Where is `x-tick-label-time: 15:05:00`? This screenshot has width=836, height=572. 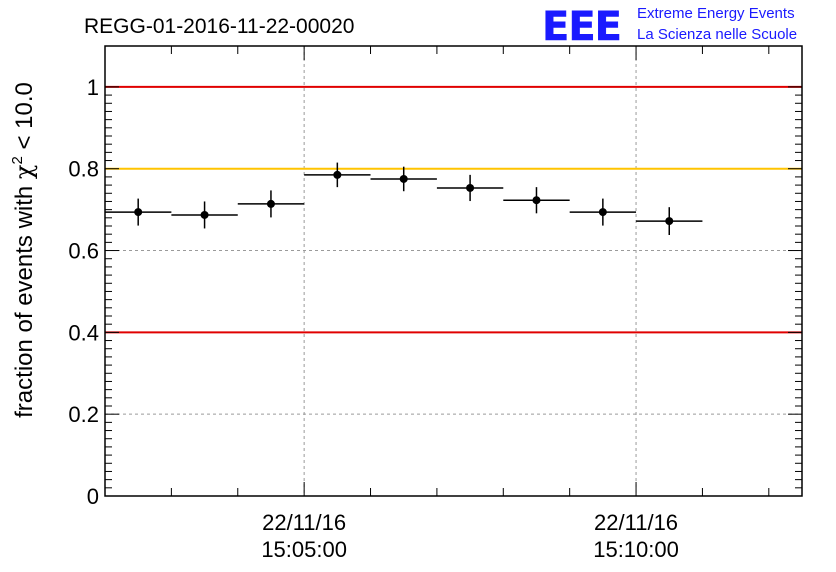
x-tick-label-time: 15:05:00 is located at coordinates (304, 549).